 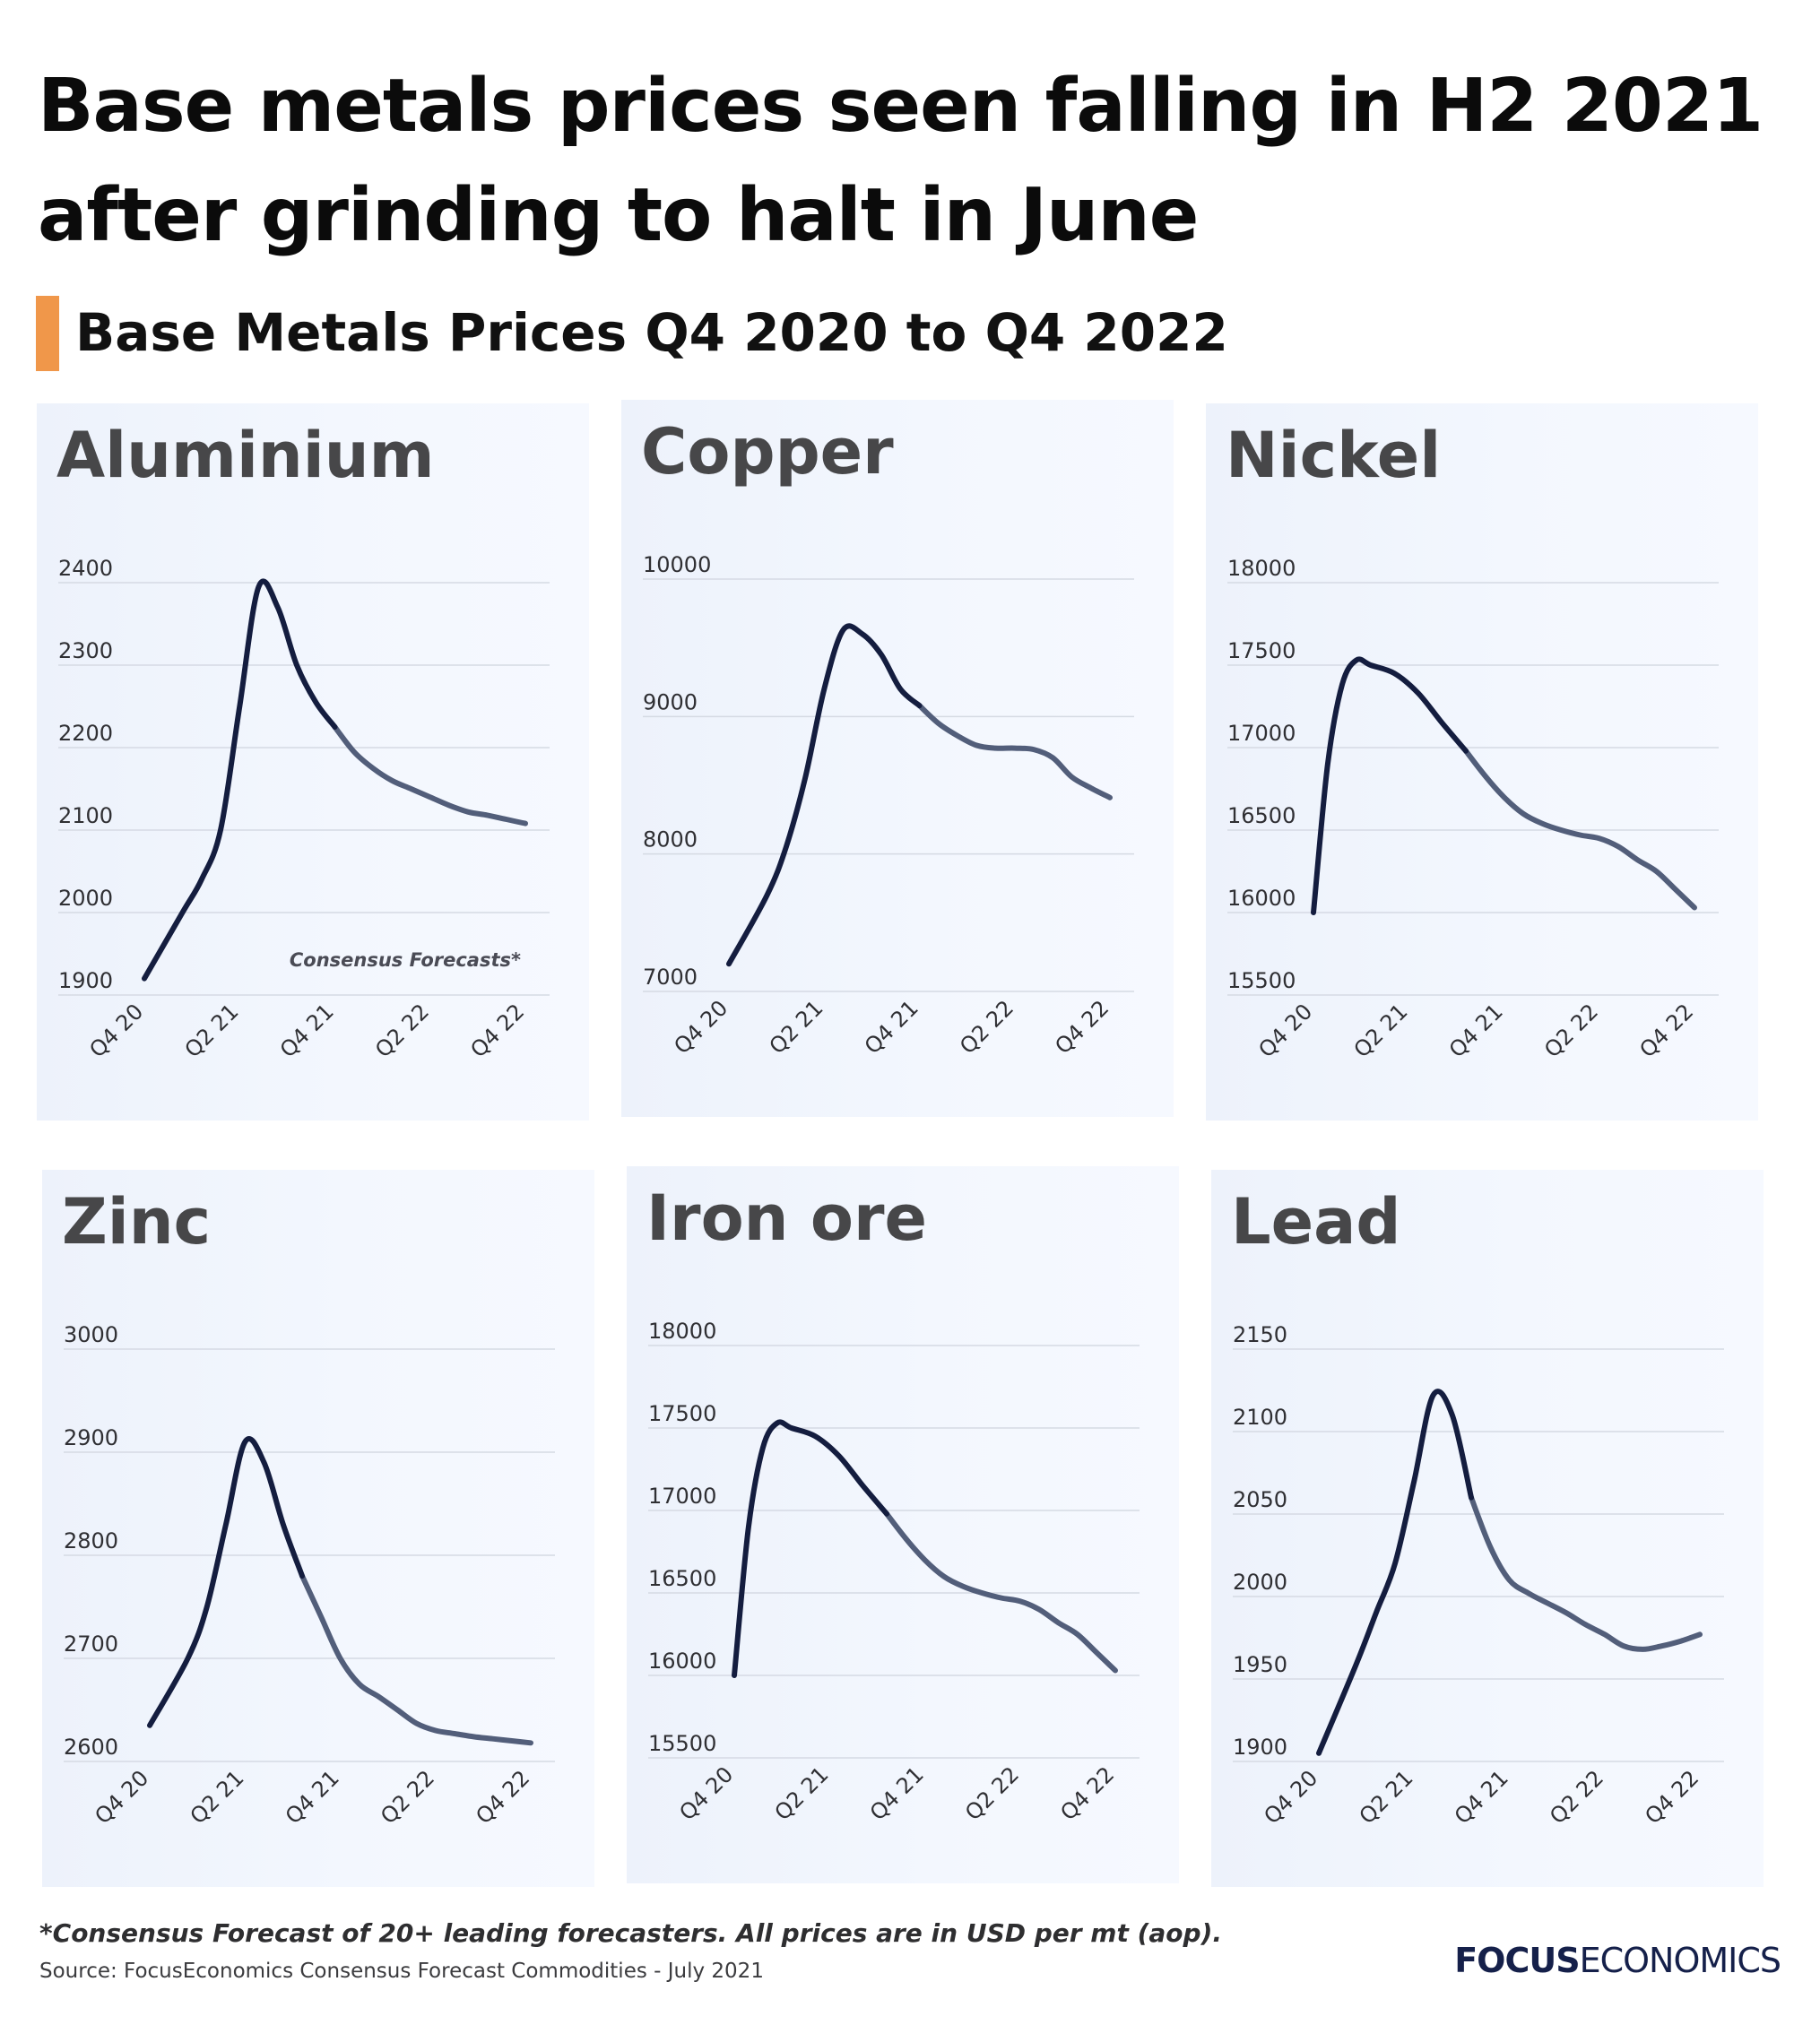 What do you see at coordinates (137, 1222) in the screenshot?
I see `chart-title-zinc: Zinc` at bounding box center [137, 1222].